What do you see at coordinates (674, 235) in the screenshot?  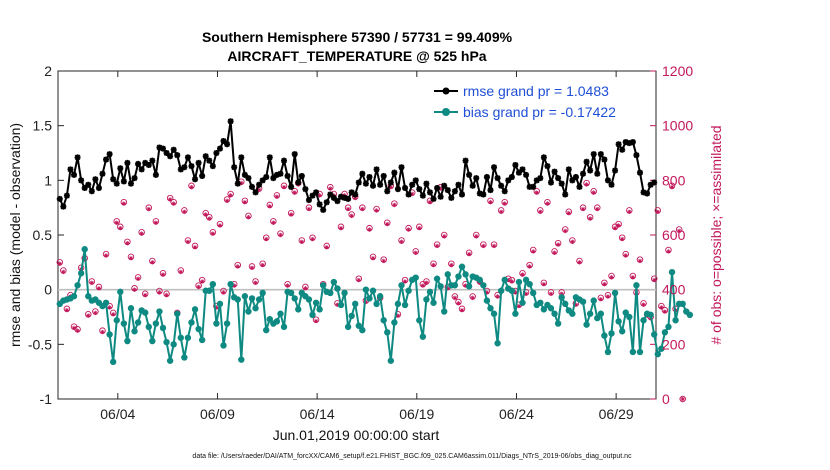 I see `y-right-tick-label: 600` at bounding box center [674, 235].